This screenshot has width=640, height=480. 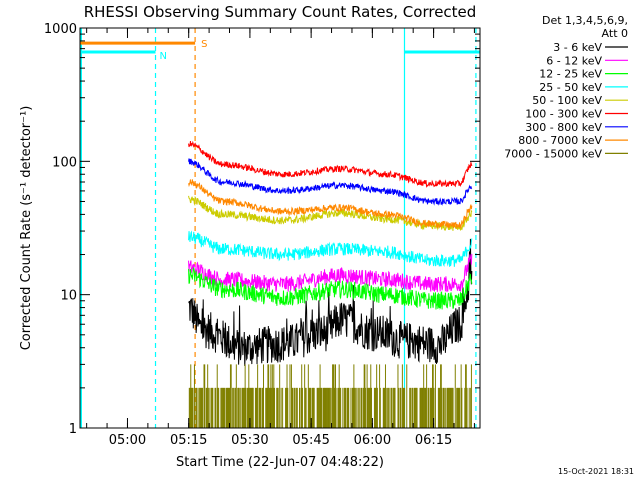 I want to click on x-tick-label: 05:45, so click(x=310, y=440).